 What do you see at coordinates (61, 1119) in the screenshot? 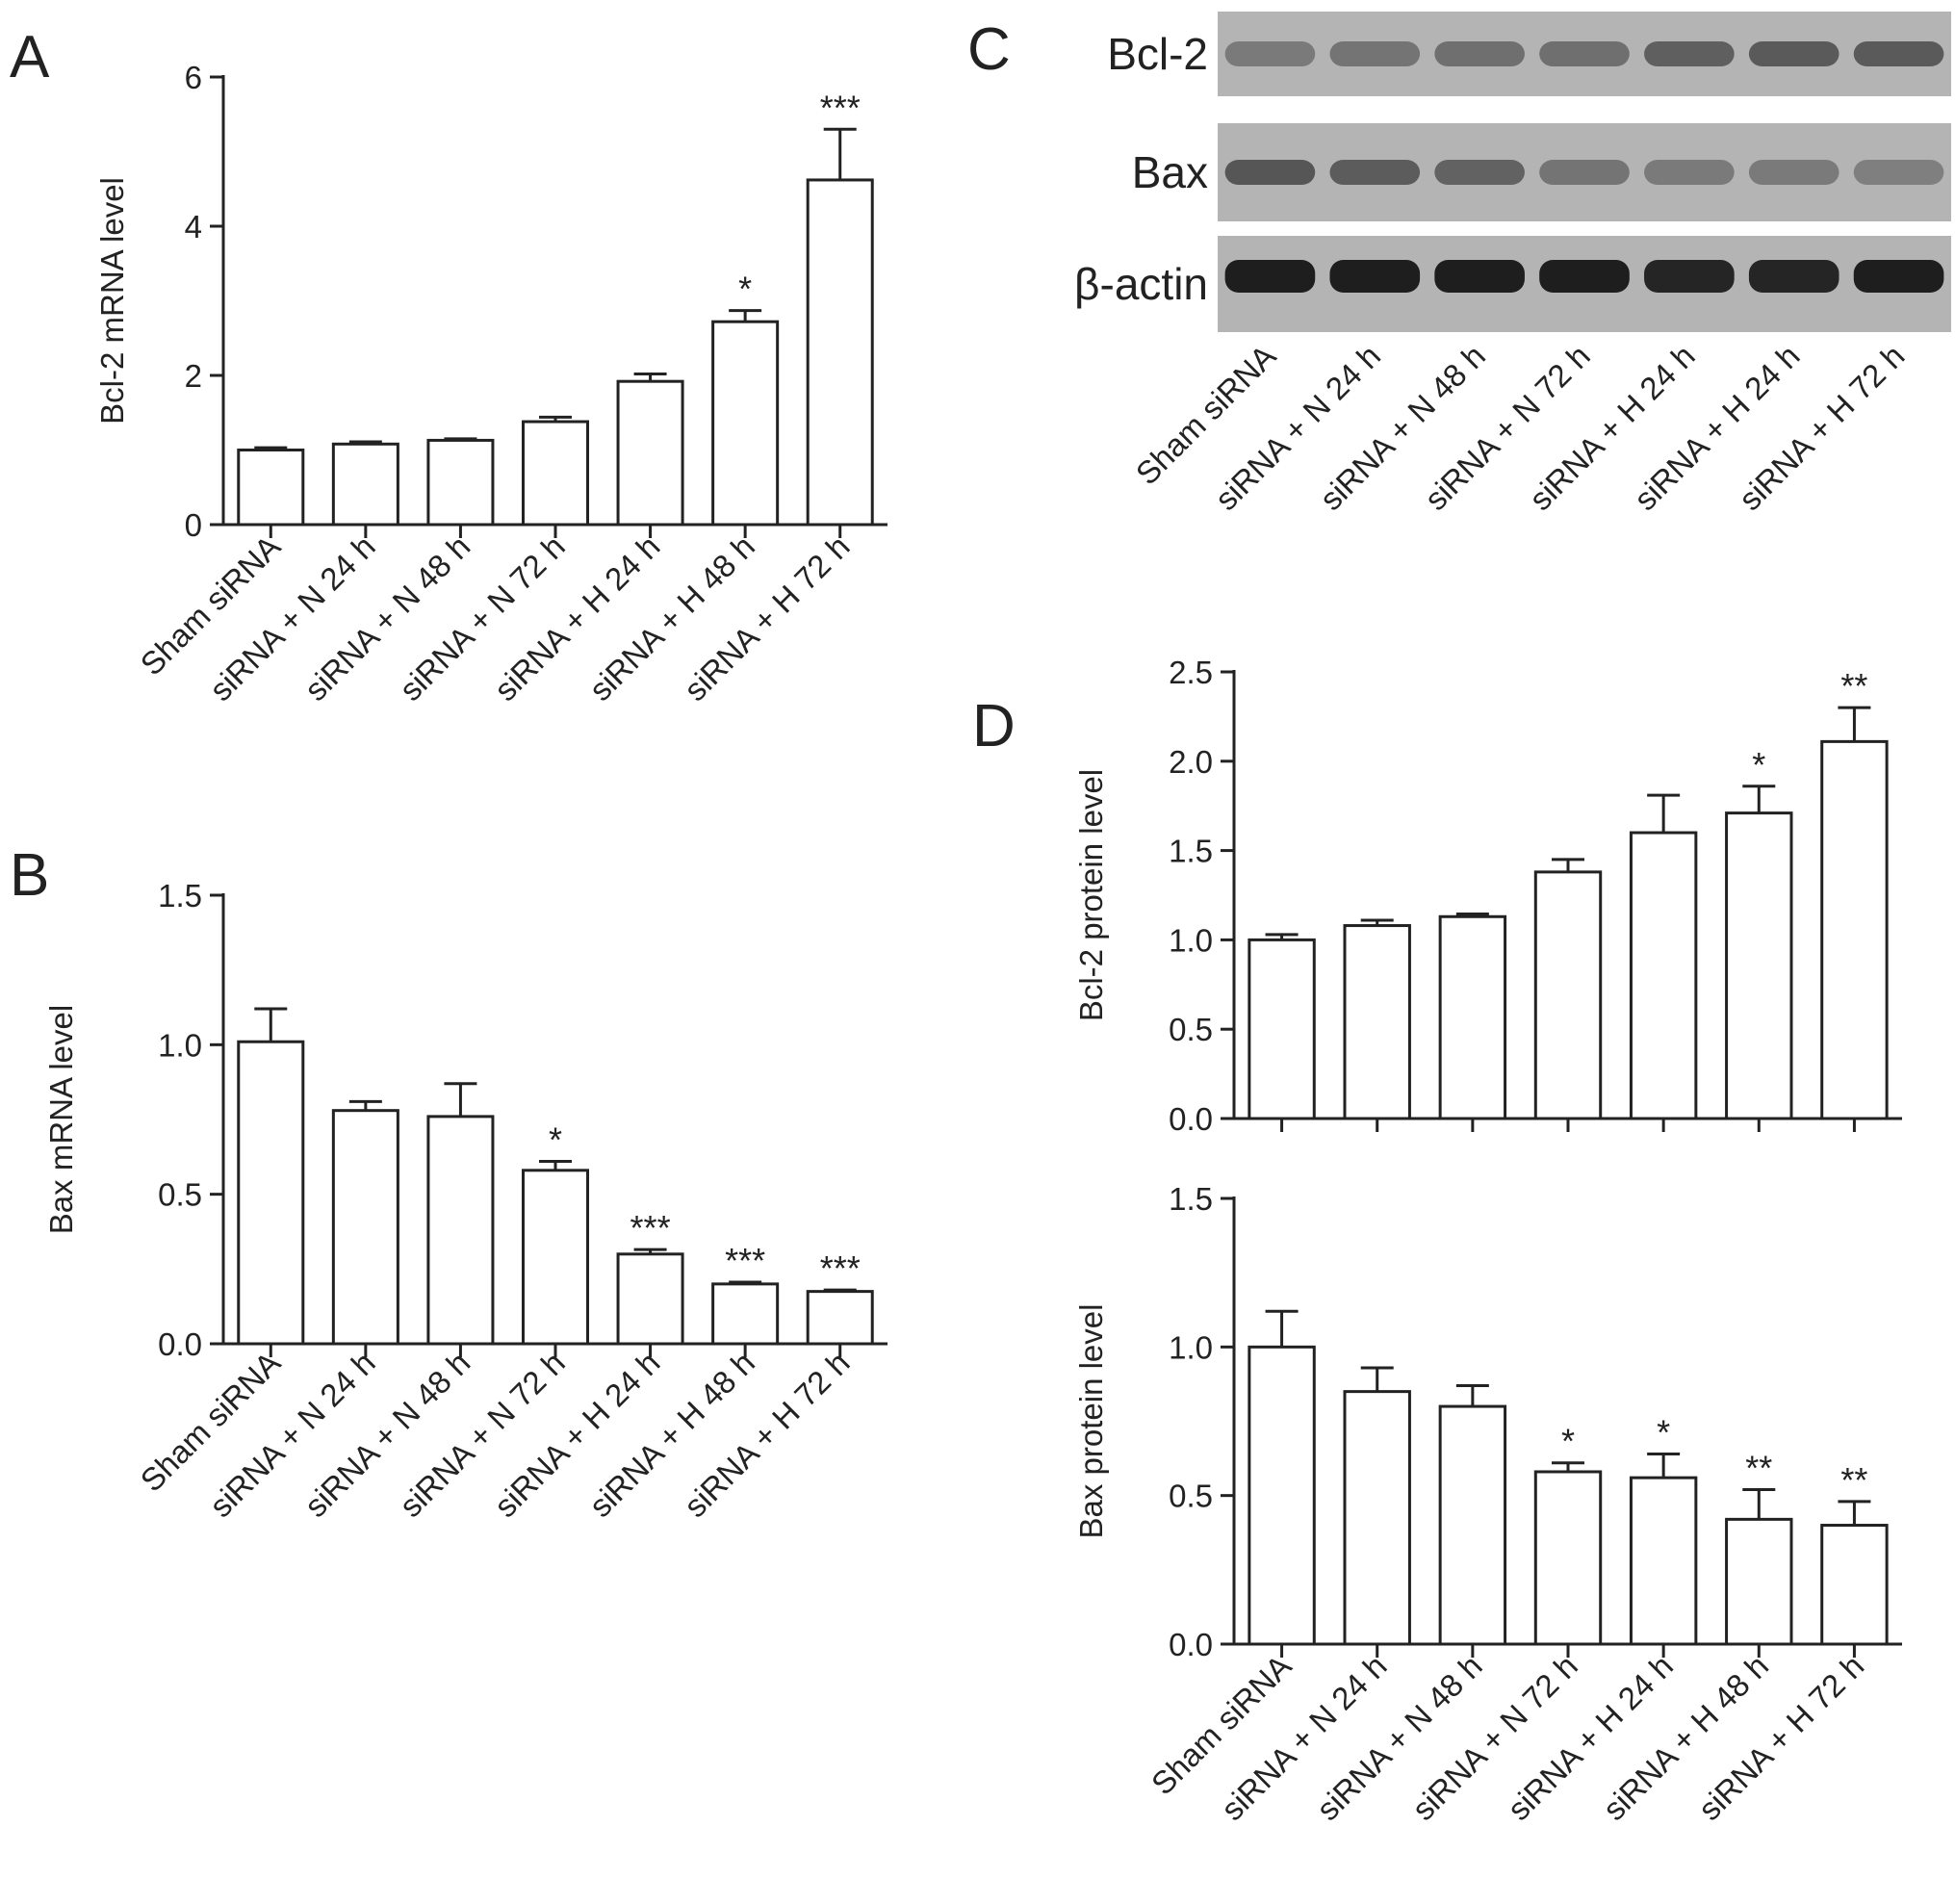
I see `y-axis-label: Bax mRNA level` at bounding box center [61, 1119].